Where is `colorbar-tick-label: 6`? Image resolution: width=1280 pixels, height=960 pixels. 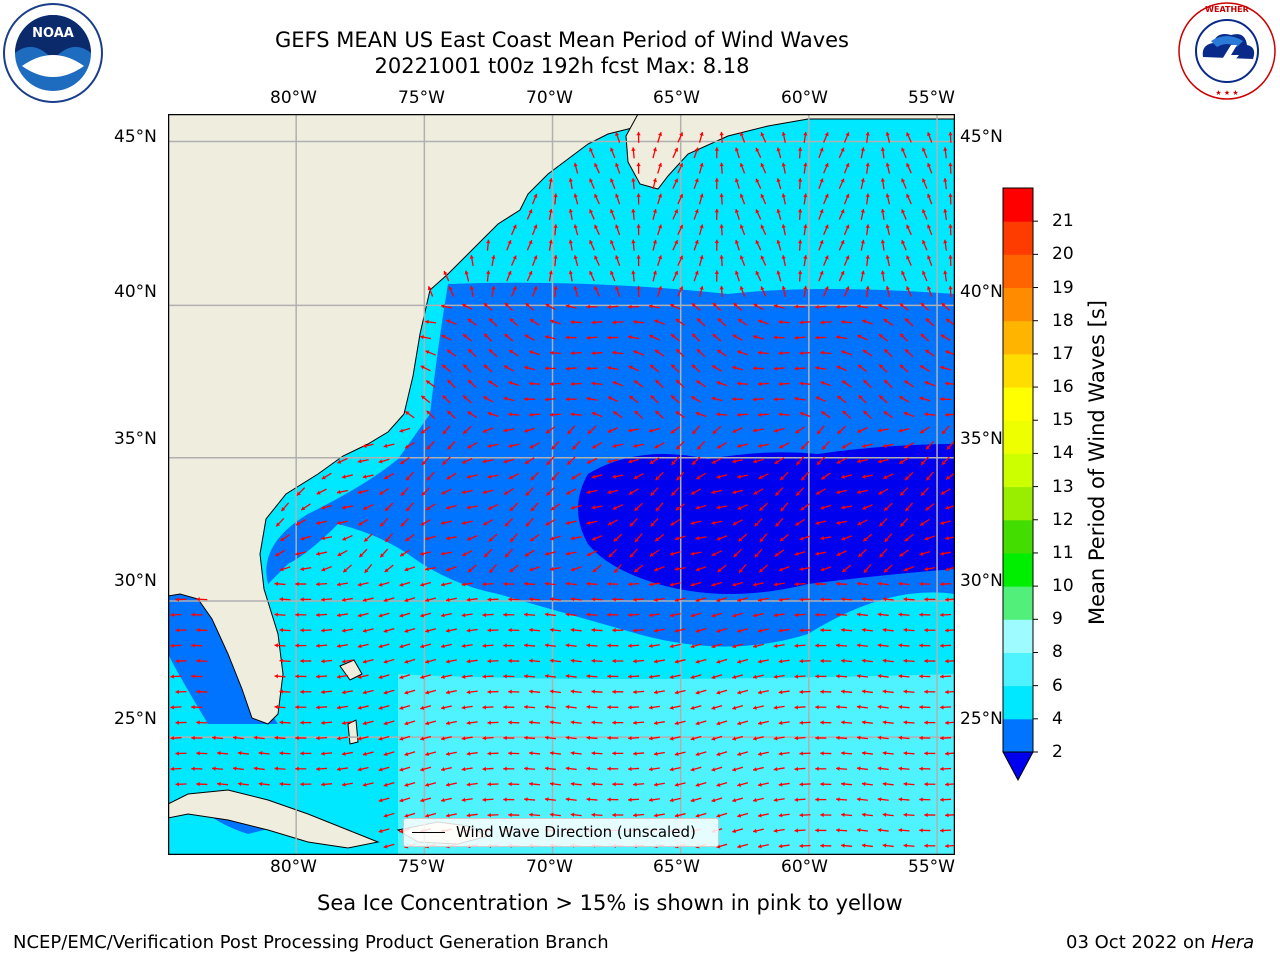
colorbar-tick-label: 6 is located at coordinates (1057, 685).